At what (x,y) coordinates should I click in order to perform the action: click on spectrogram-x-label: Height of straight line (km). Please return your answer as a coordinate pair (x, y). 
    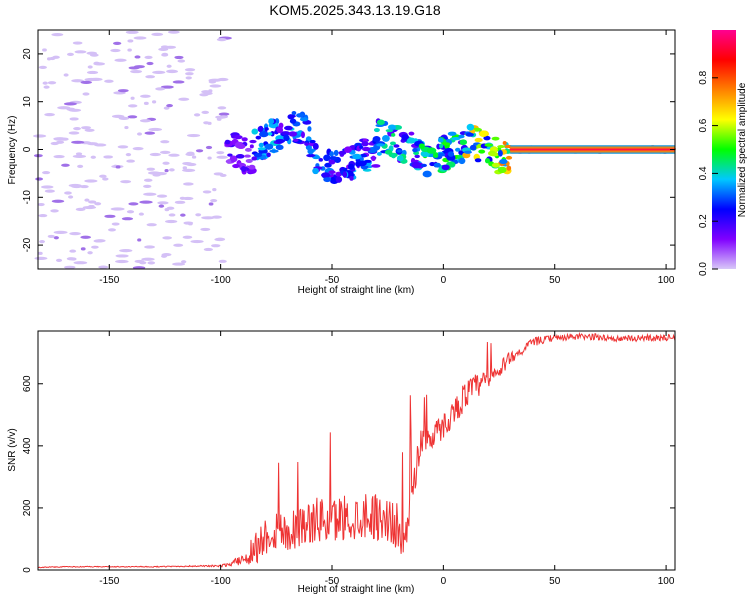
    Looking at the image, I should click on (356, 290).